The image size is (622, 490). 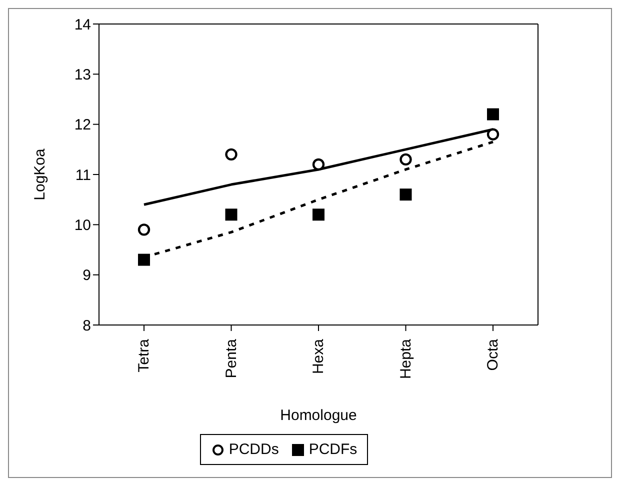 I want to click on y-tick-label: 14, so click(x=82, y=25).